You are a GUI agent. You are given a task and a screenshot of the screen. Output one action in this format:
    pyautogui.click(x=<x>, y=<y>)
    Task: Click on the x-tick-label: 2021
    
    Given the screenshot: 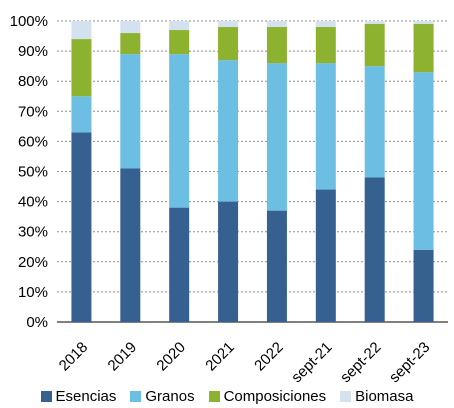 What is the action you would take?
    pyautogui.click(x=220, y=357)
    